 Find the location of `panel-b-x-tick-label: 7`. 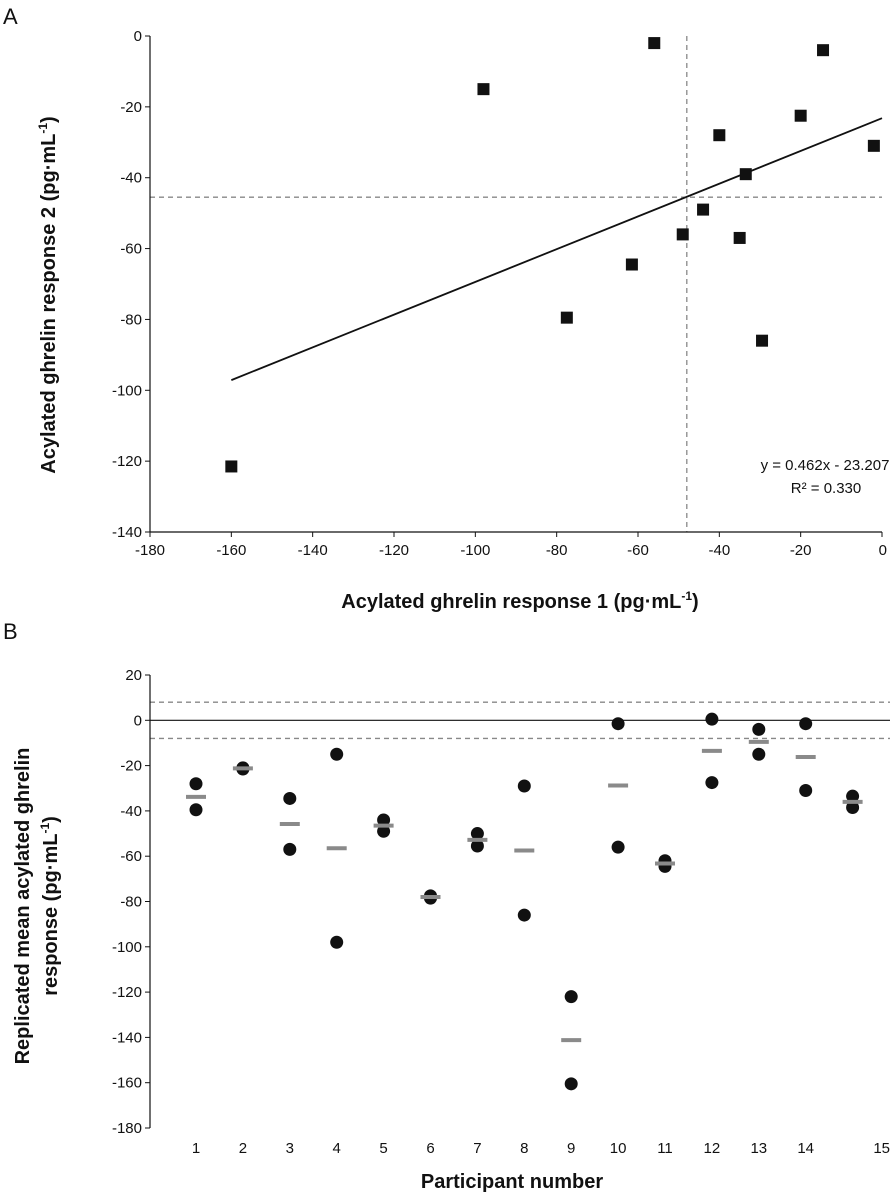

panel-b-x-tick-label: 7 is located at coordinates (477, 1148).